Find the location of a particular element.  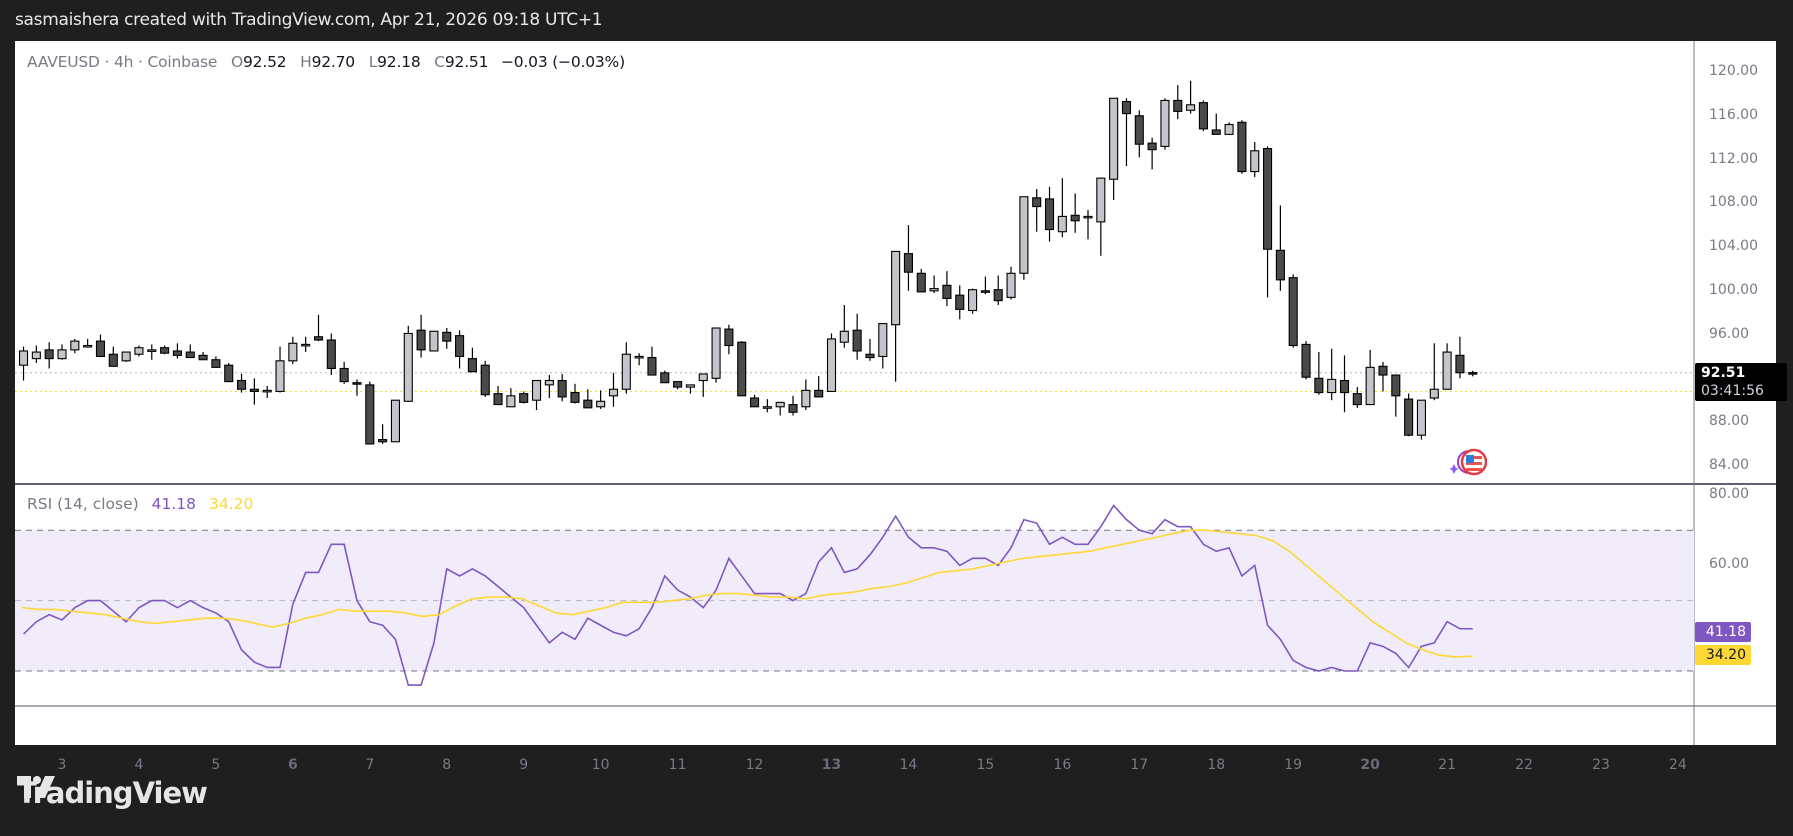

tradingview-logo-icon is located at coordinates (36, 787).